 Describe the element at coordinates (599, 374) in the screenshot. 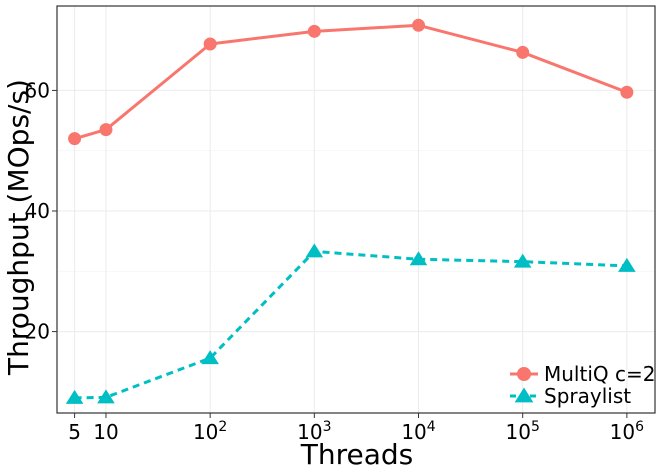

I see `legend-label: MultiQ c=2` at that location.